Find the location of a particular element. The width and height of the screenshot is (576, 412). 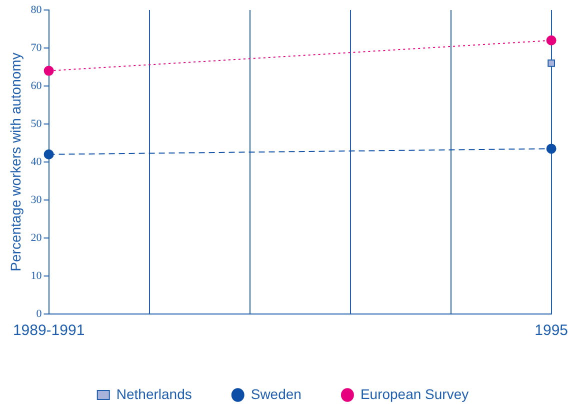

y-tick-label: 70 is located at coordinates (36, 48).